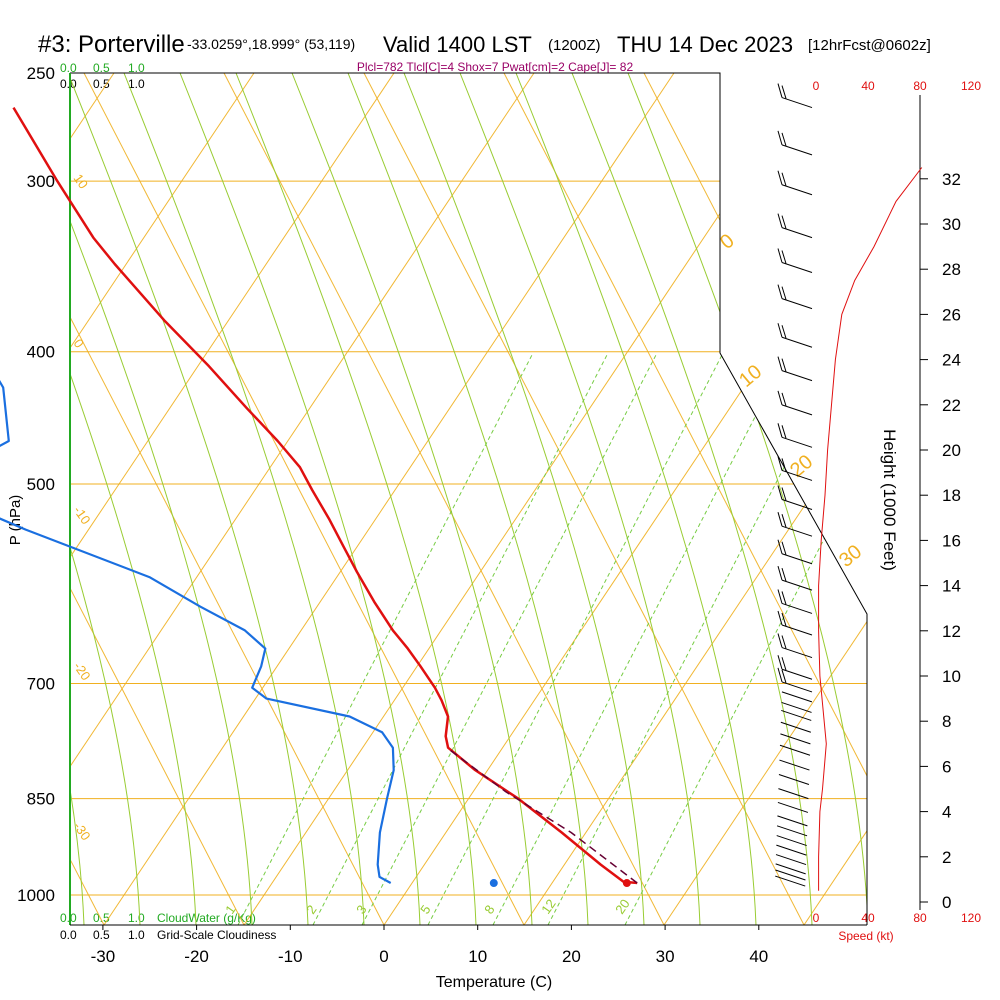  I want to click on height-tick-0: 0, so click(946, 902).